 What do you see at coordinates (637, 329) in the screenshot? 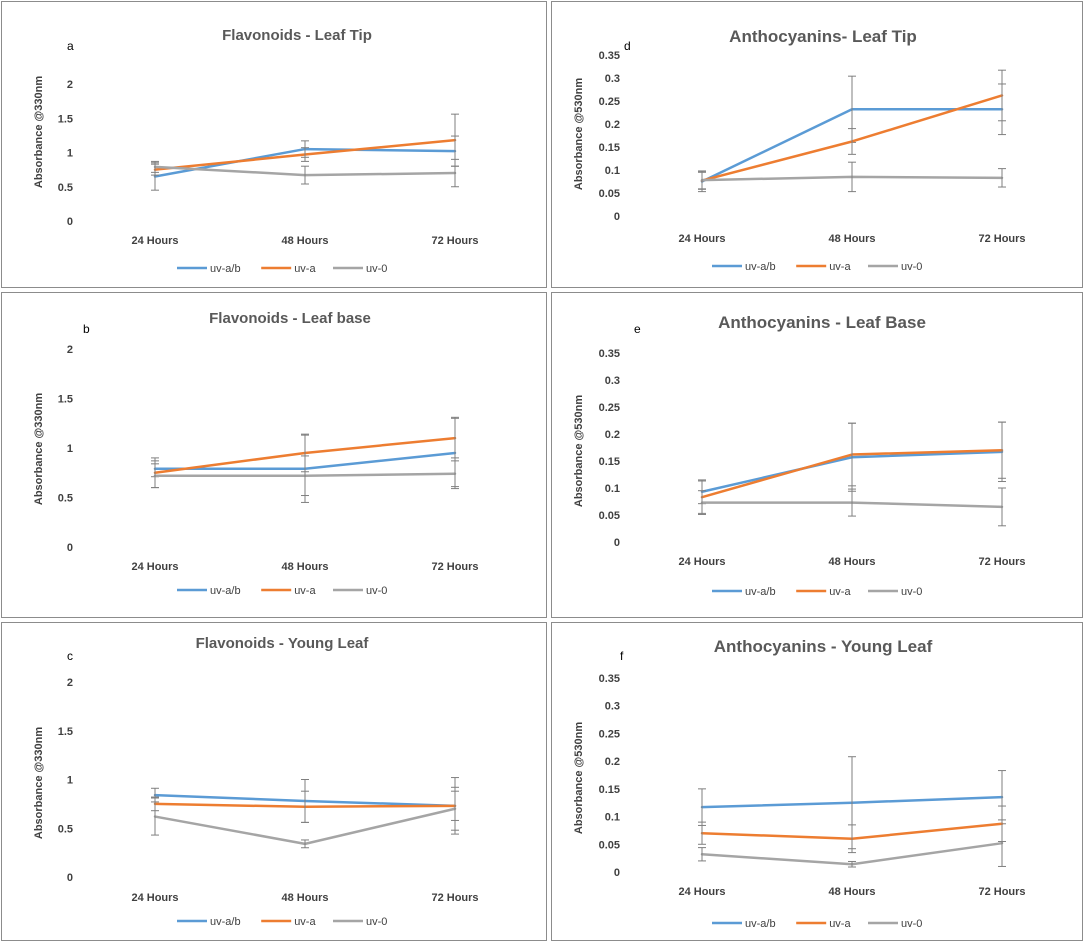
I see `panel-label: e` at bounding box center [637, 329].